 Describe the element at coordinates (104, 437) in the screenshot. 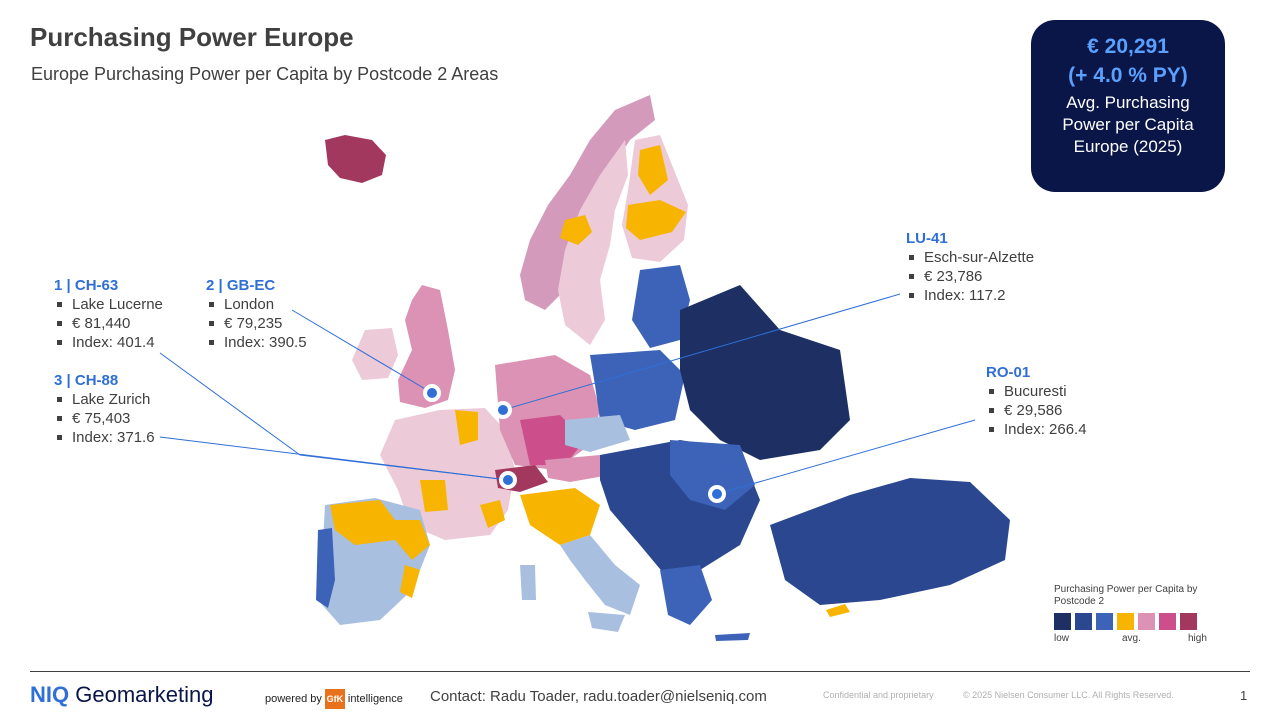

I see `callout-item: Index: 371.6` at that location.